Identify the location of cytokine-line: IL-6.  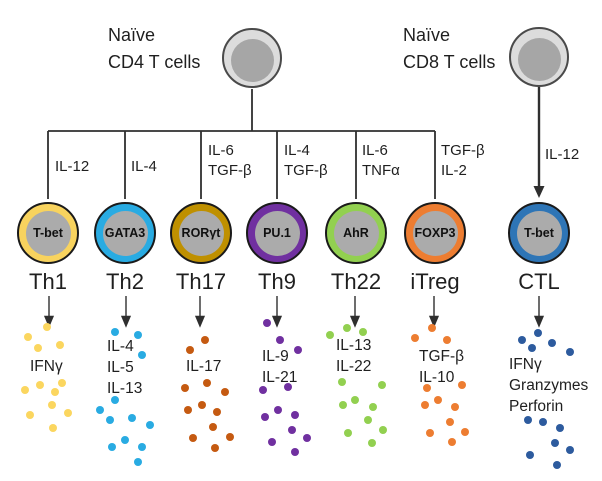
(375, 150).